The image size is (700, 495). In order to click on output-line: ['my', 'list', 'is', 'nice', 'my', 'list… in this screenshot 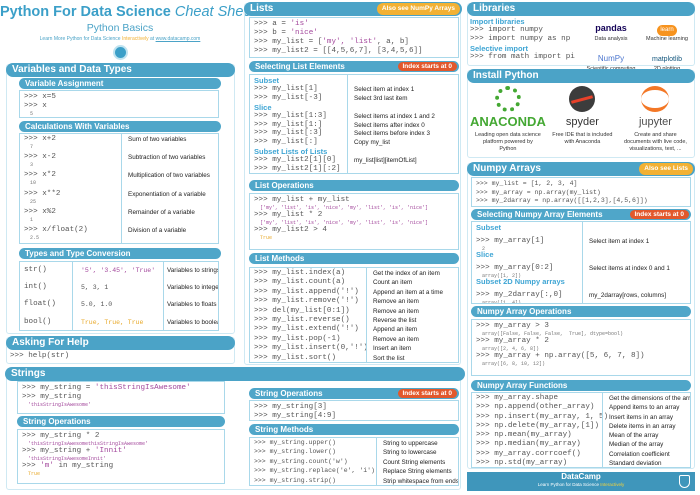, I will do `click(344, 208)`.